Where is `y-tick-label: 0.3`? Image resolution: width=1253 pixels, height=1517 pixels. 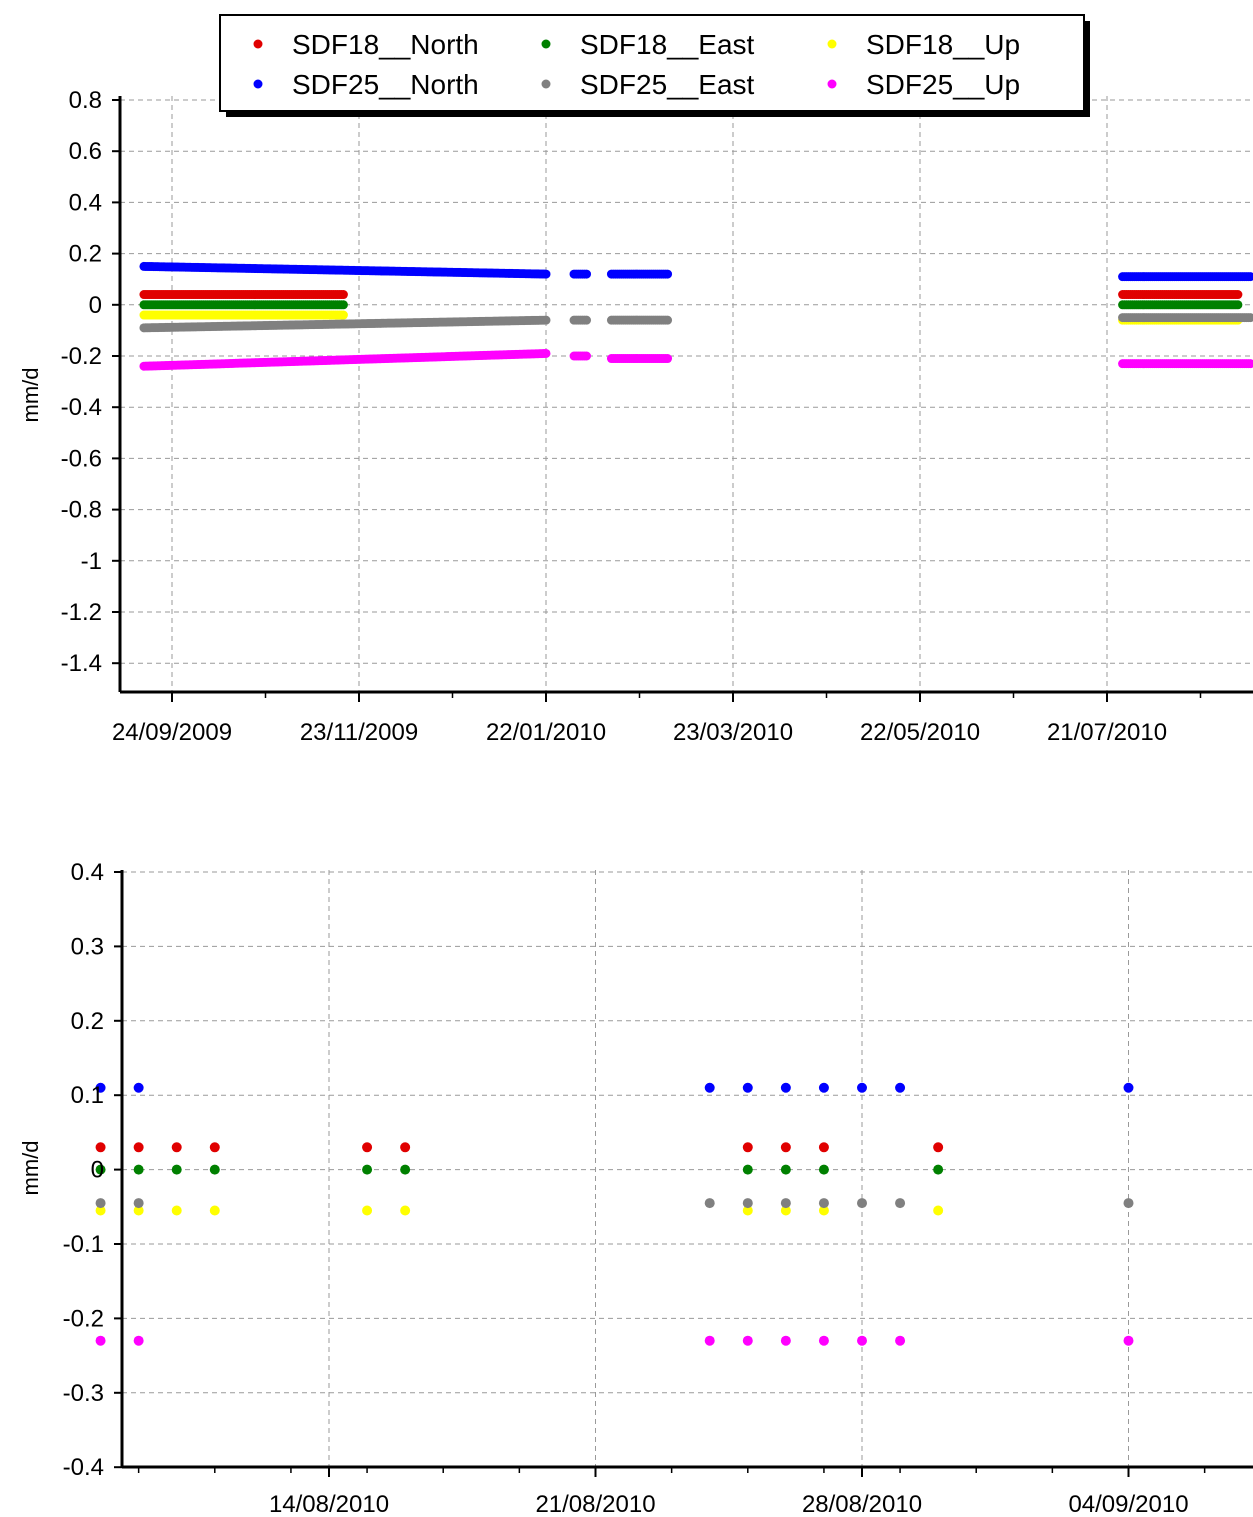
y-tick-label: 0.3 is located at coordinates (87, 946).